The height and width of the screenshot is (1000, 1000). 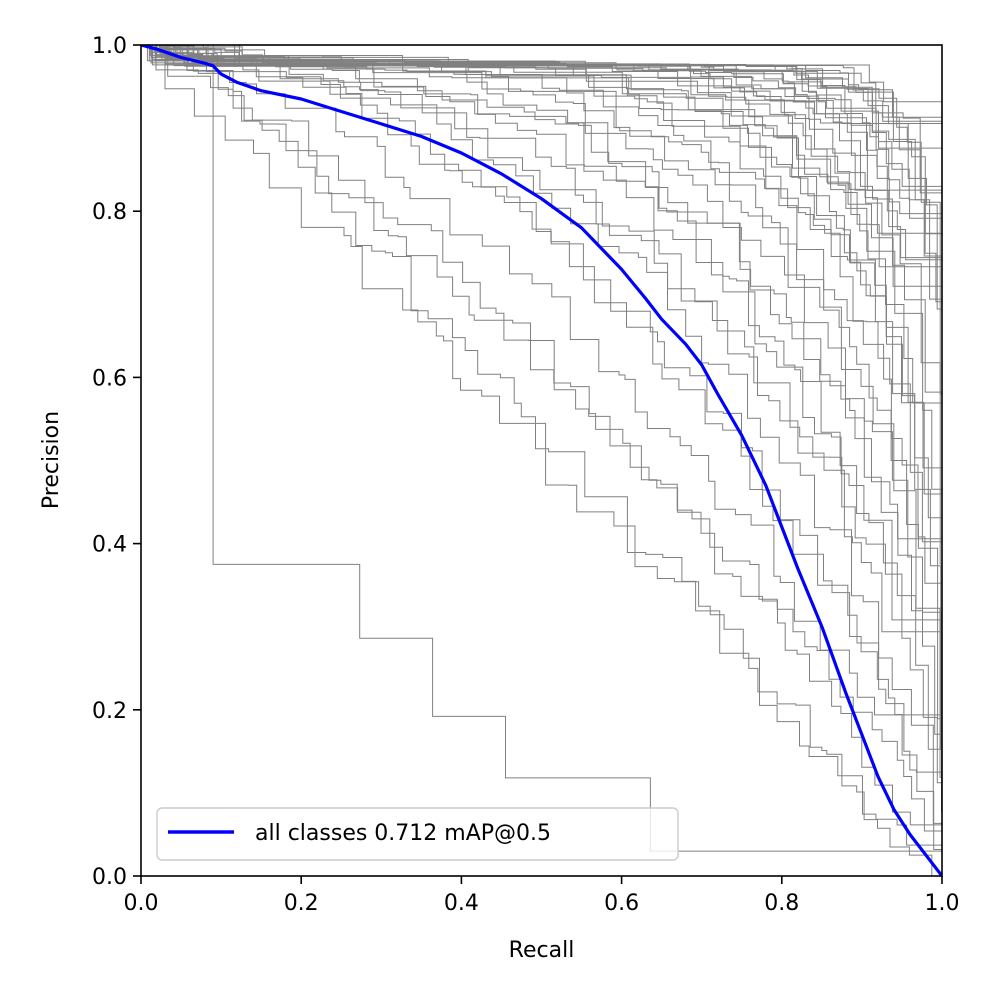 I want to click on y-axis-ticks: 0.0 0.2 0.4 0.6 0.8 1.0, so click(x=116, y=462).